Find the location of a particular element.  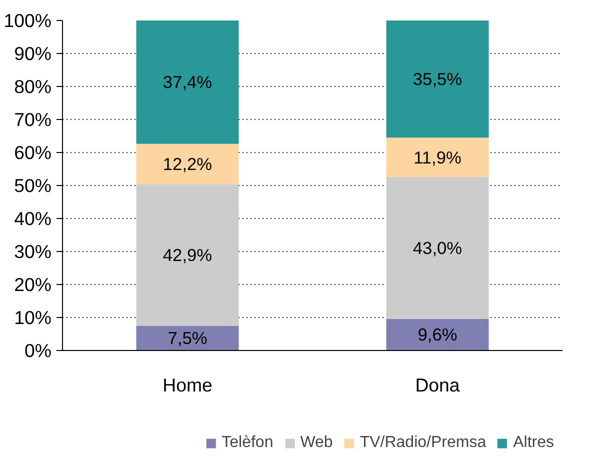

data-label: 35,5% is located at coordinates (437, 79).